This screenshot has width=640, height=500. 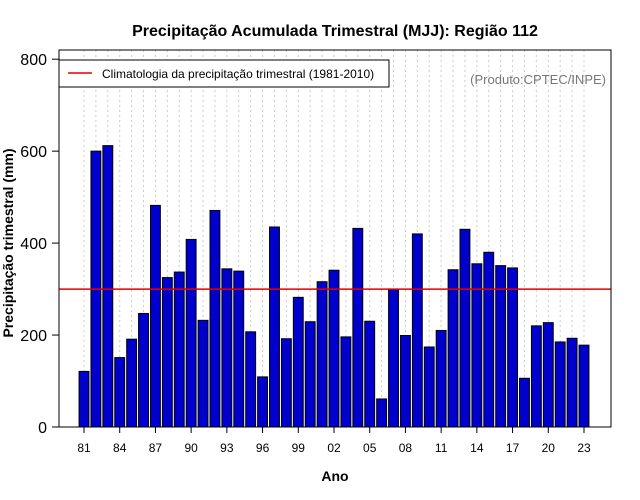 What do you see at coordinates (382, 413) in the screenshot?
I see `bar-2006` at bounding box center [382, 413].